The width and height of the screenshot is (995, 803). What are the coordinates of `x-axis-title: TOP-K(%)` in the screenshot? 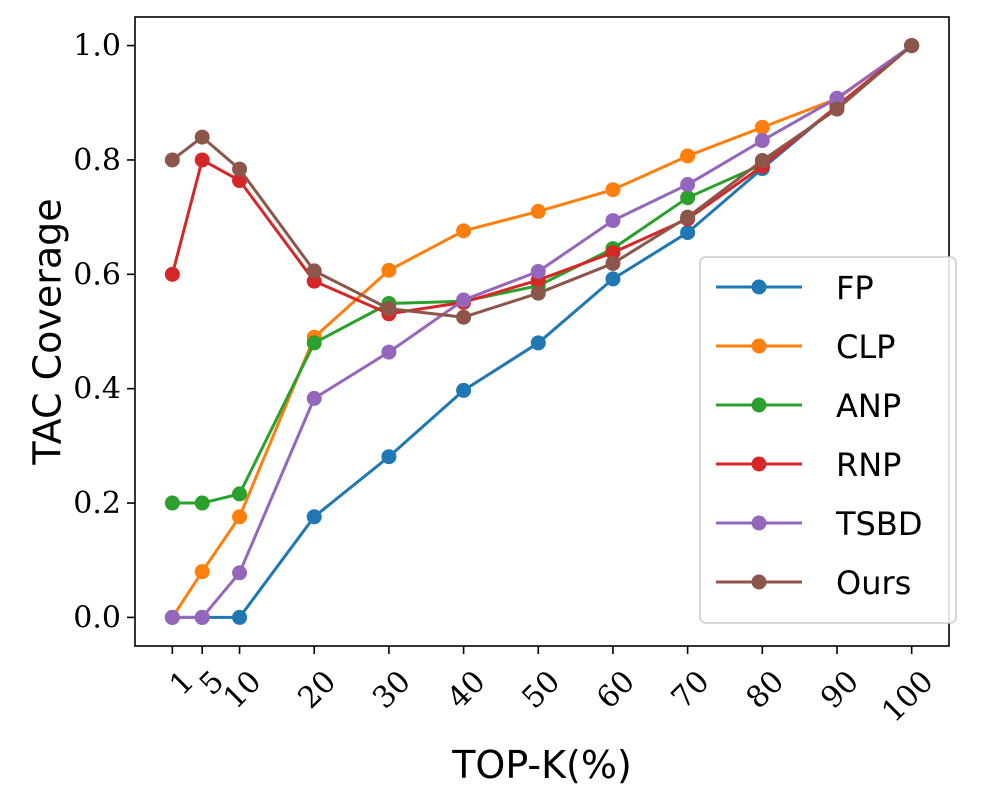 It's located at (541, 765).